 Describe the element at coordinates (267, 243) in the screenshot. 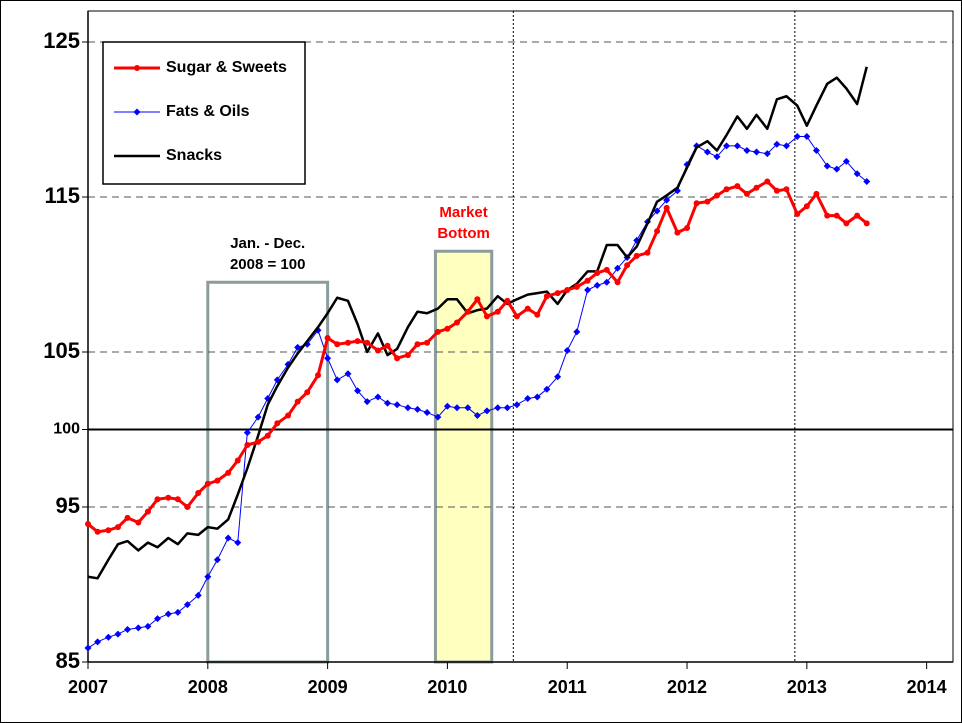

I see `annotation-text: Jan. - Dec.` at that location.